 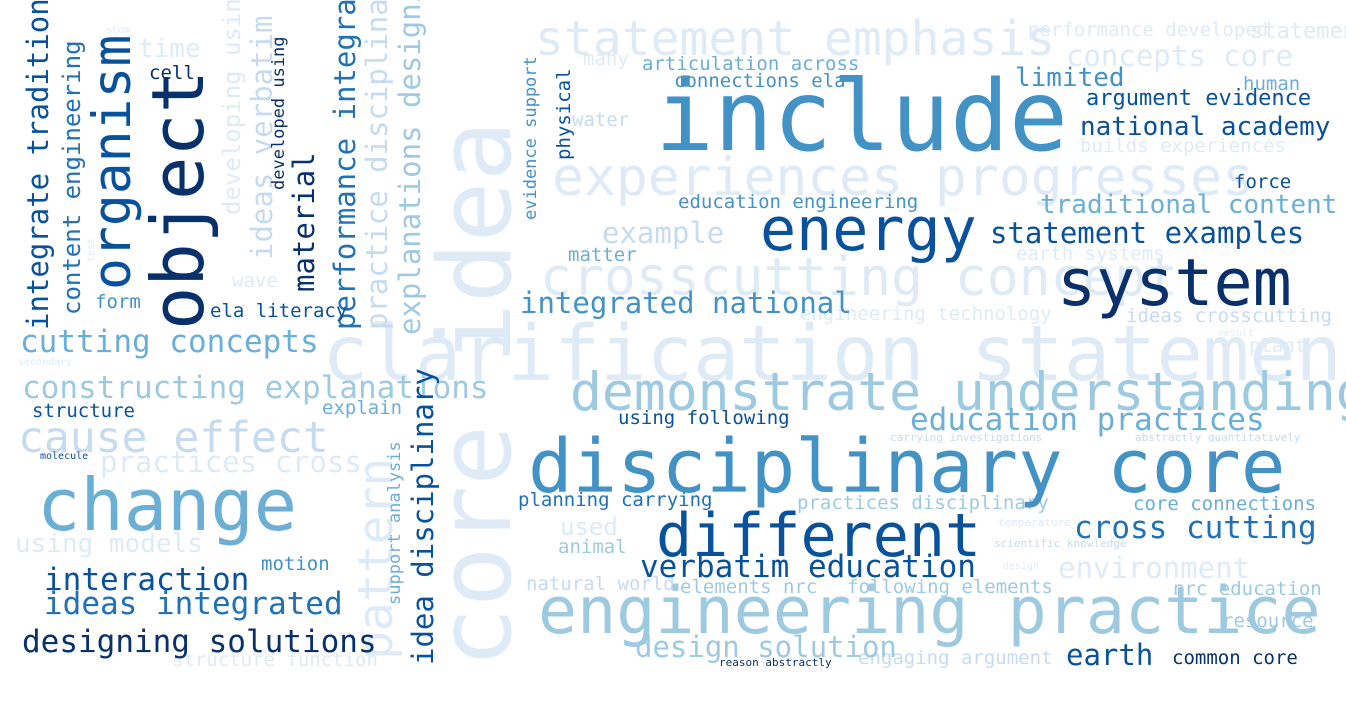 What do you see at coordinates (262, 138) in the screenshot?
I see `word: ideas verbatim` at bounding box center [262, 138].